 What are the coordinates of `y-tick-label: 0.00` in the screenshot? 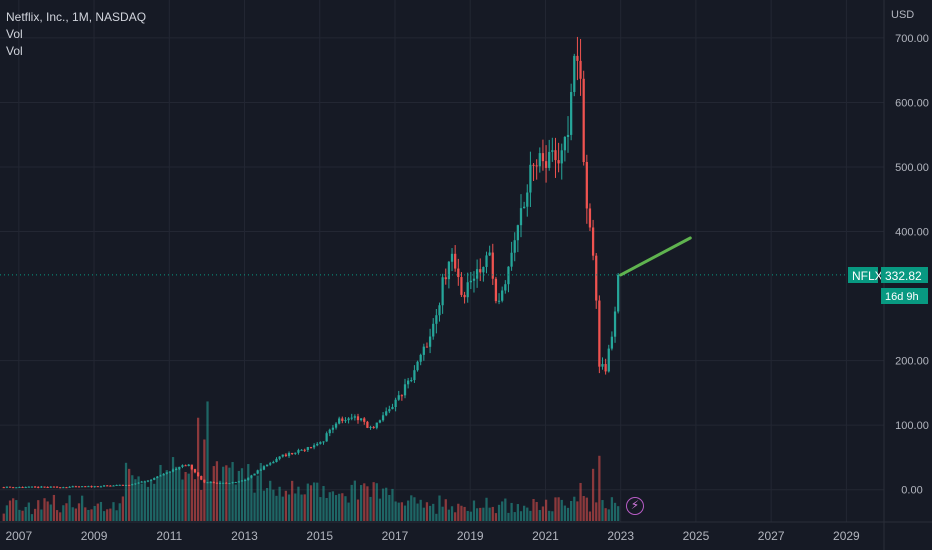 It's located at (911, 491).